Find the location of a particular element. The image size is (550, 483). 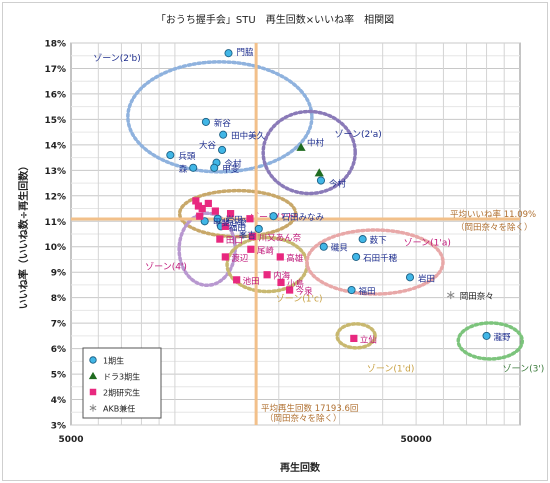

point-label: 池田 is located at coordinates (251, 281).